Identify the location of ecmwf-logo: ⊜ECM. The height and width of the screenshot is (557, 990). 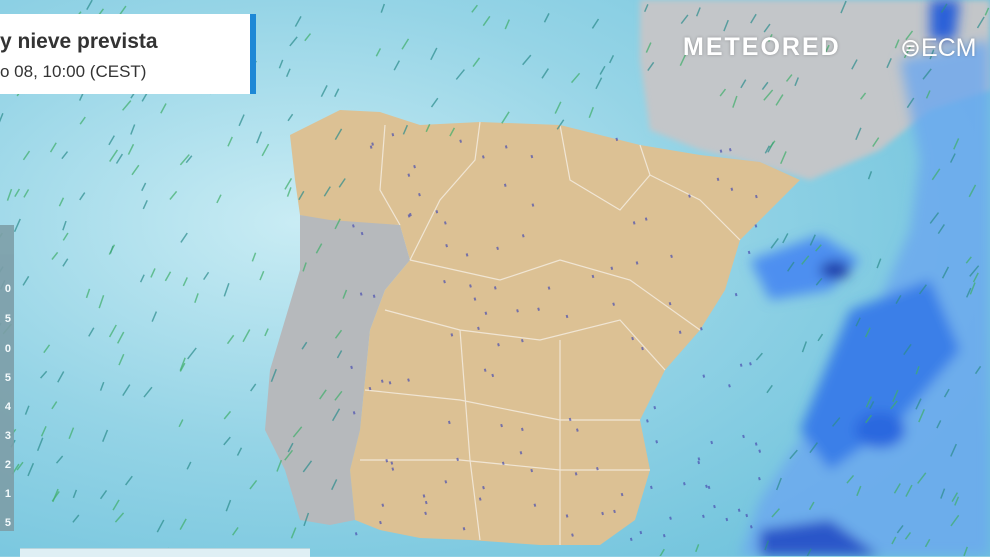
(938, 48).